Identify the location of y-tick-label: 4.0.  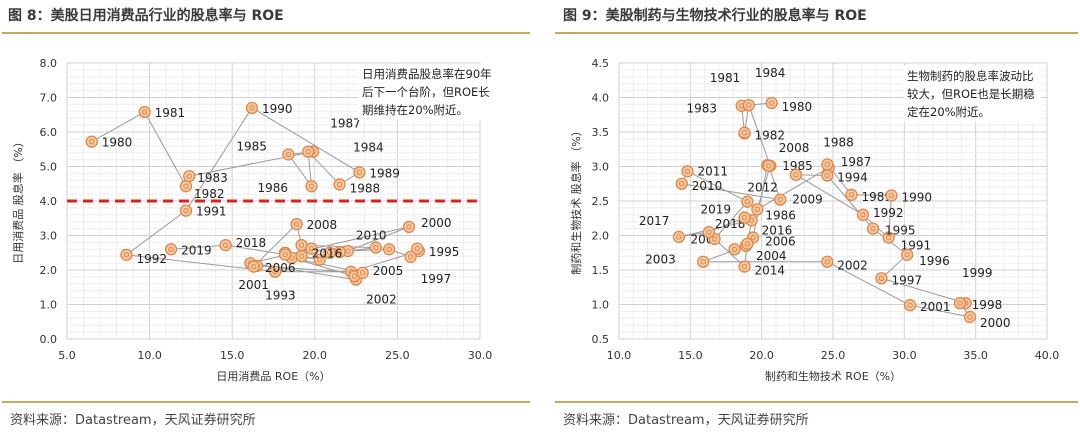
(601, 98).